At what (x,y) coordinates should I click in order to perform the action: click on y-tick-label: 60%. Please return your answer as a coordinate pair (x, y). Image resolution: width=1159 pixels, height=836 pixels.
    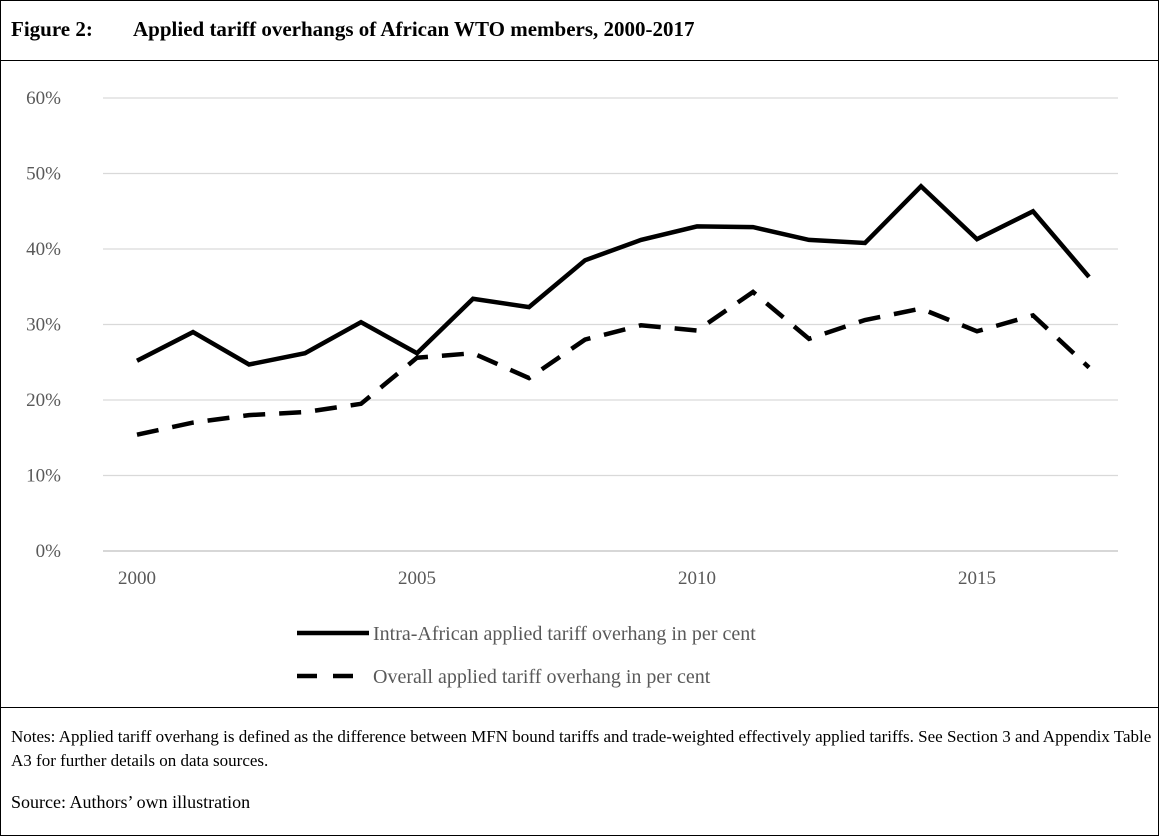
    Looking at the image, I should click on (43, 98).